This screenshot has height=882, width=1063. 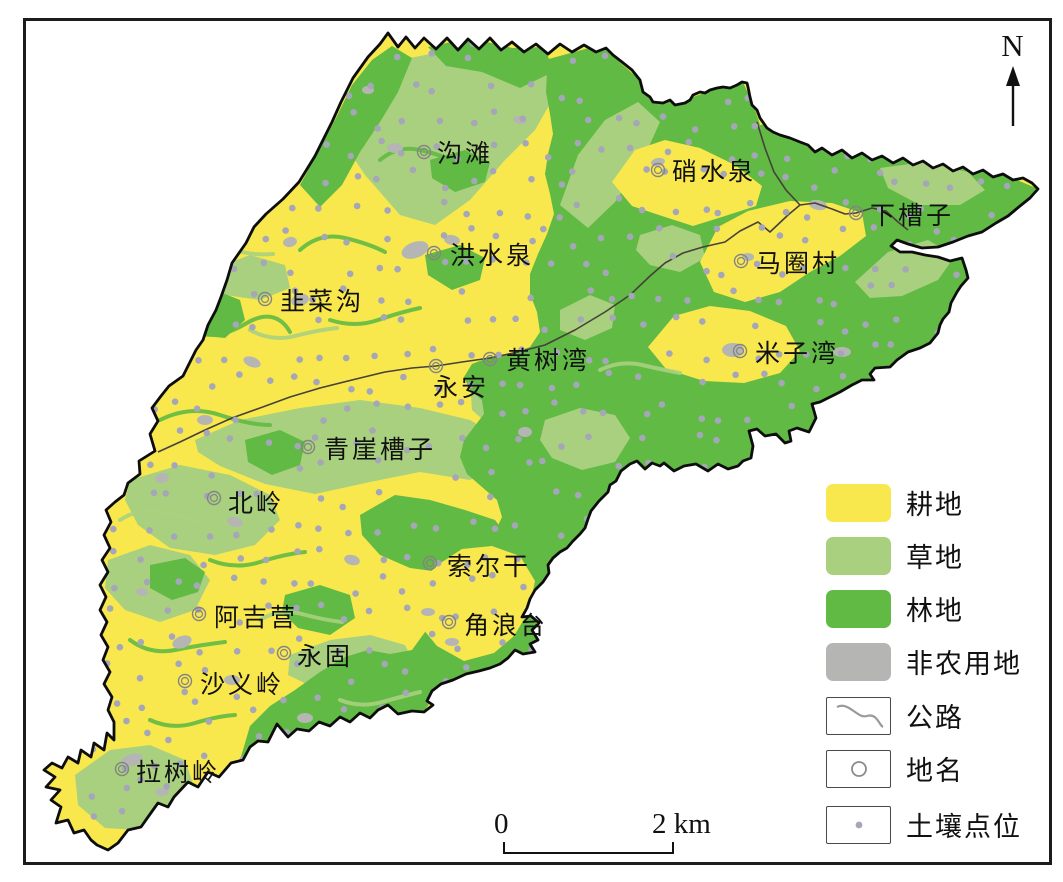 I want to click on scale-bar: 0 2 km, so click(x=605, y=834).